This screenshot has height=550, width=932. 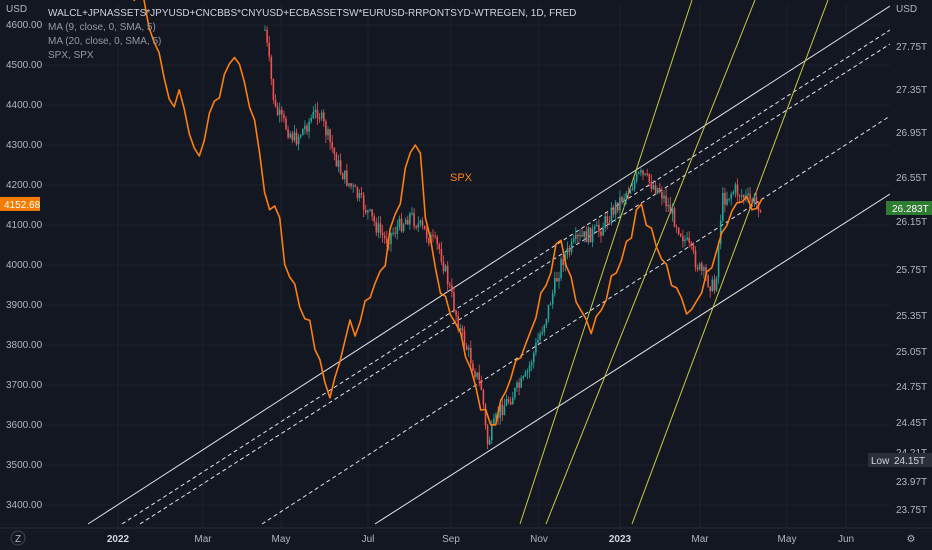 I want to click on time-axis-bg, so click(x=466, y=539).